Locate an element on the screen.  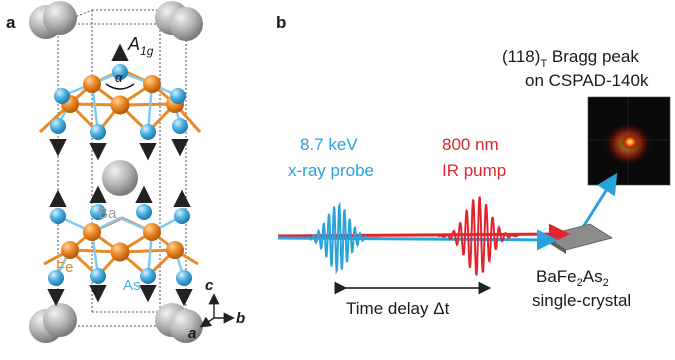
ir-beam is located at coordinates (423, 234).